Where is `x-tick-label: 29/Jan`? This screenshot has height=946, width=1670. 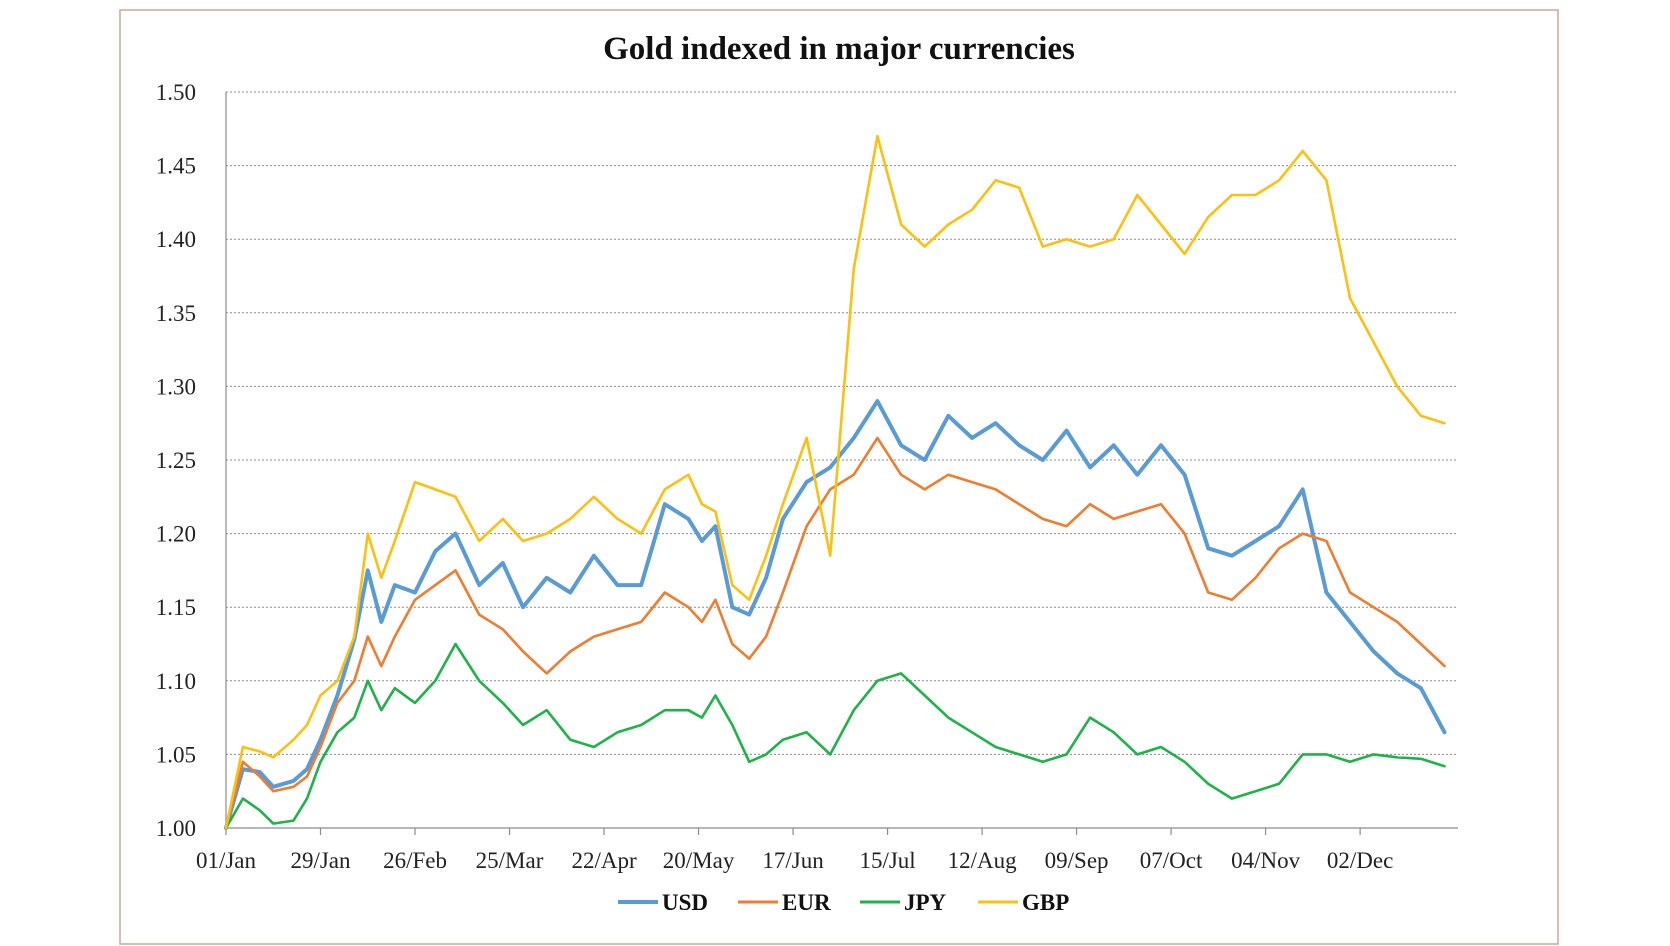
x-tick-label: 29/Jan is located at coordinates (320, 860).